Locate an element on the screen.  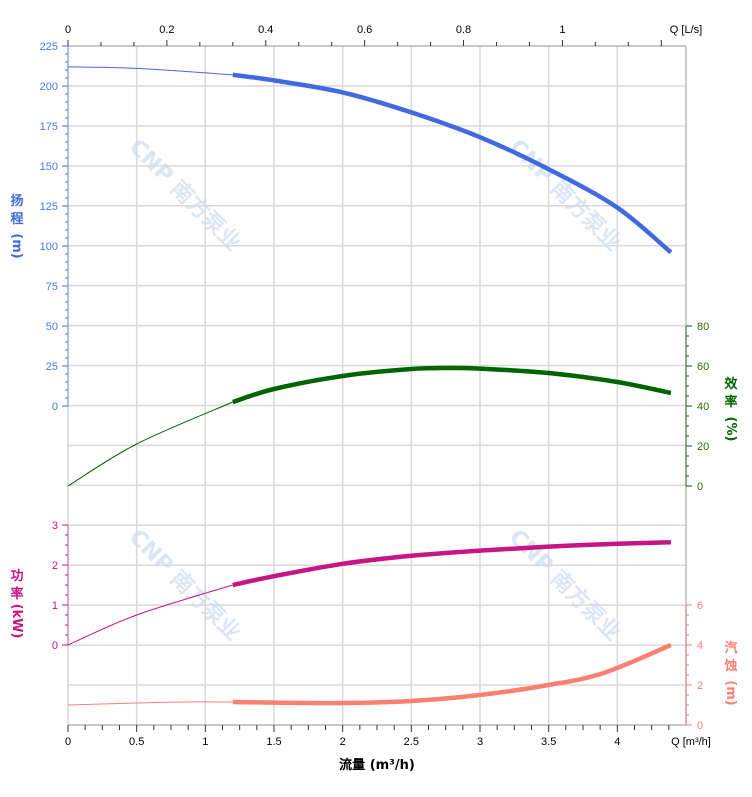
axis-title-unit: (kW) is located at coordinates (16, 621).